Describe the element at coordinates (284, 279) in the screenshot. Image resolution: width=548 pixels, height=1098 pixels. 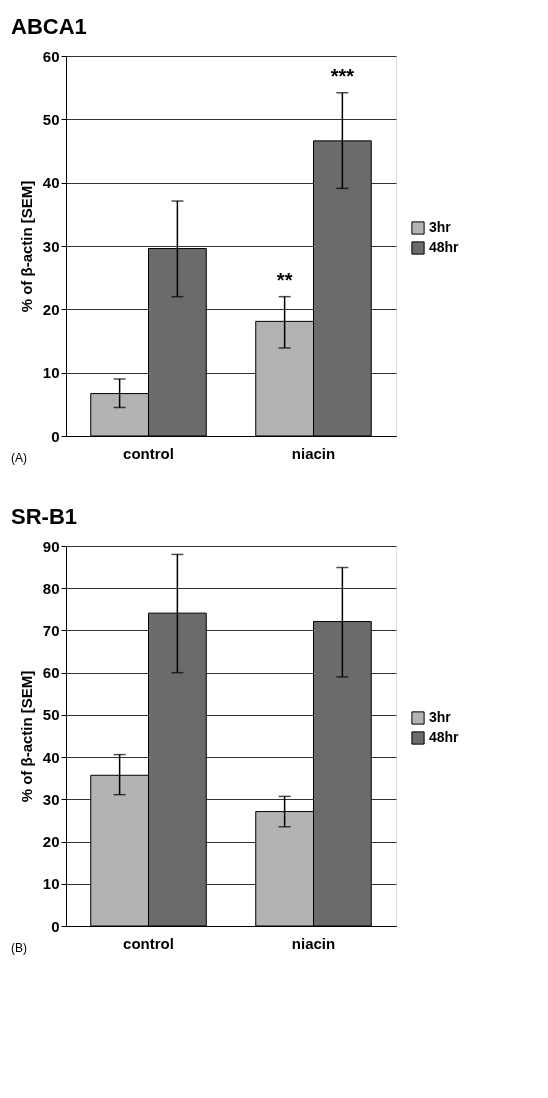
I see `annotation: **` at that location.